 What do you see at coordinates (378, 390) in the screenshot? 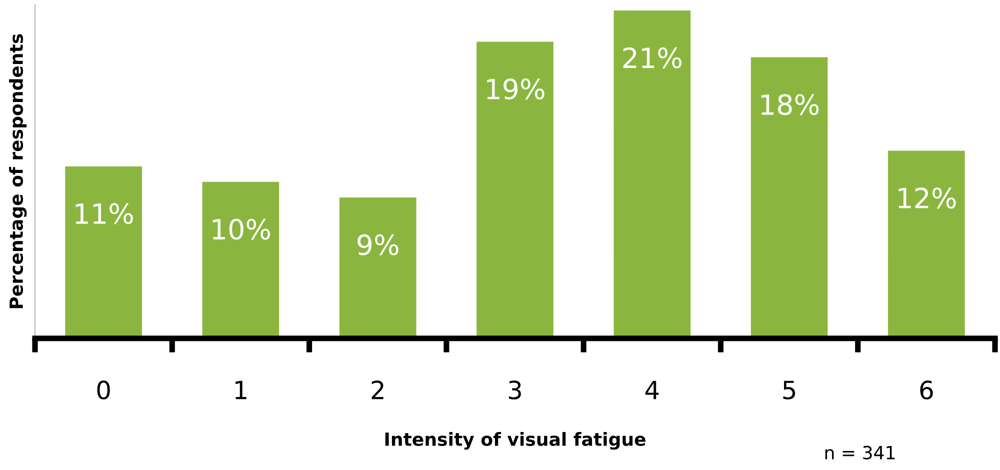
I see `x-tick-label: 2` at bounding box center [378, 390].